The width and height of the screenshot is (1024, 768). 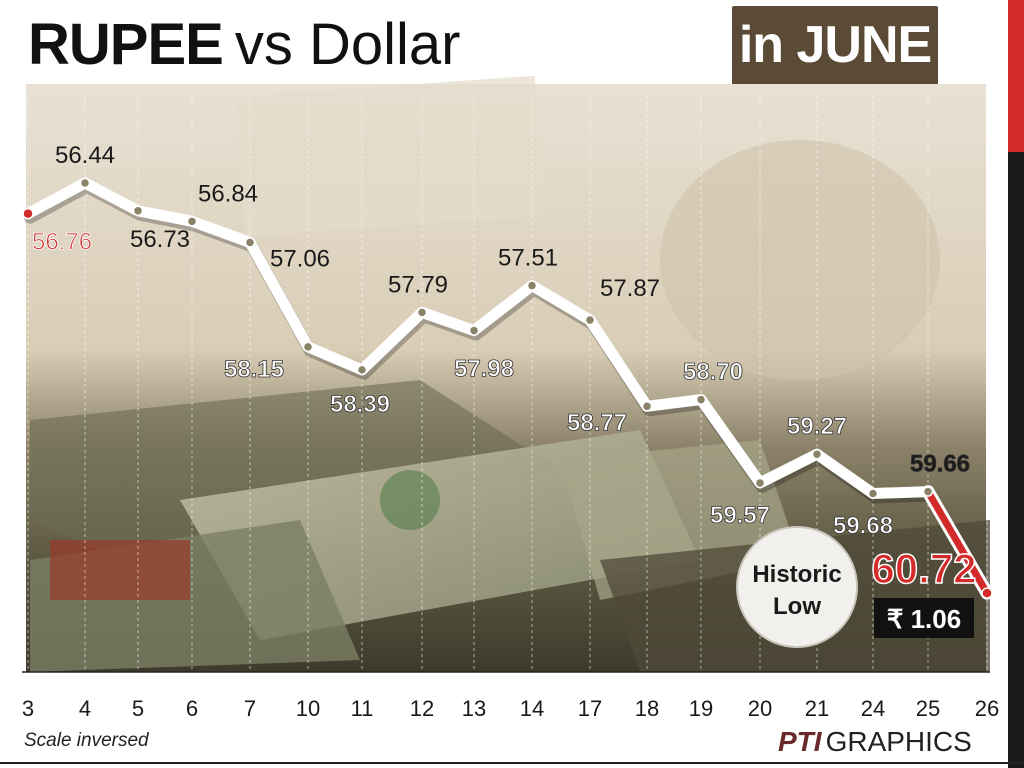 I want to click on x-tick-18: 18, so click(x=647, y=708).